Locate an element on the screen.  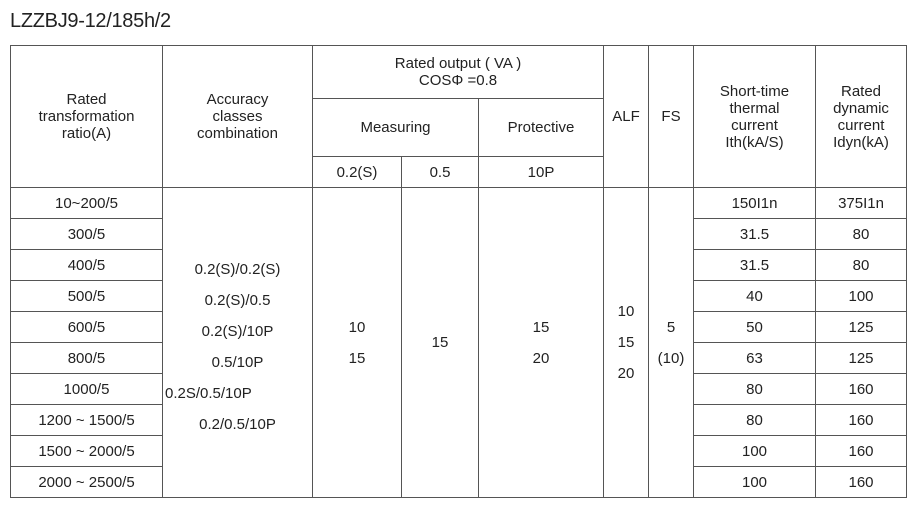
header-alf: ALF is located at coordinates (626, 116).